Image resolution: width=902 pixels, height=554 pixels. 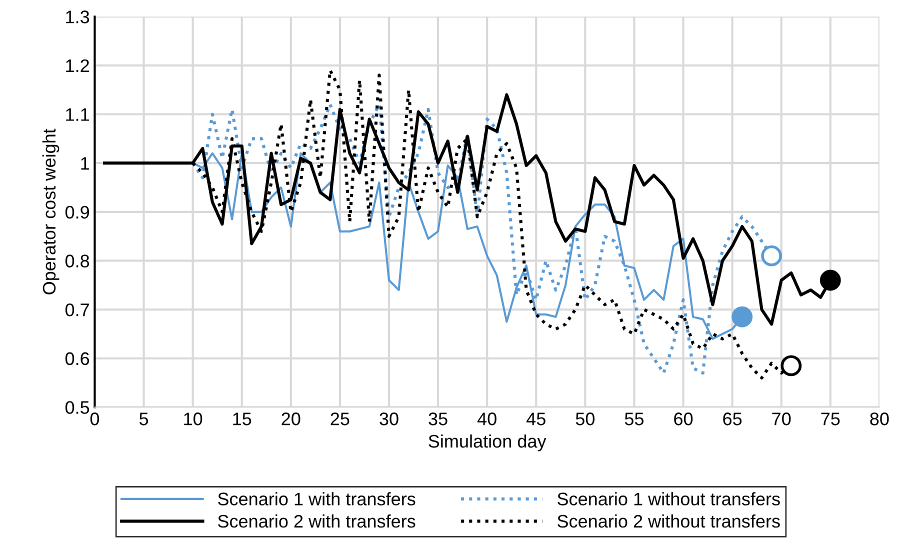 What do you see at coordinates (781, 419) in the screenshot?
I see `x-tick-label: 70` at bounding box center [781, 419].